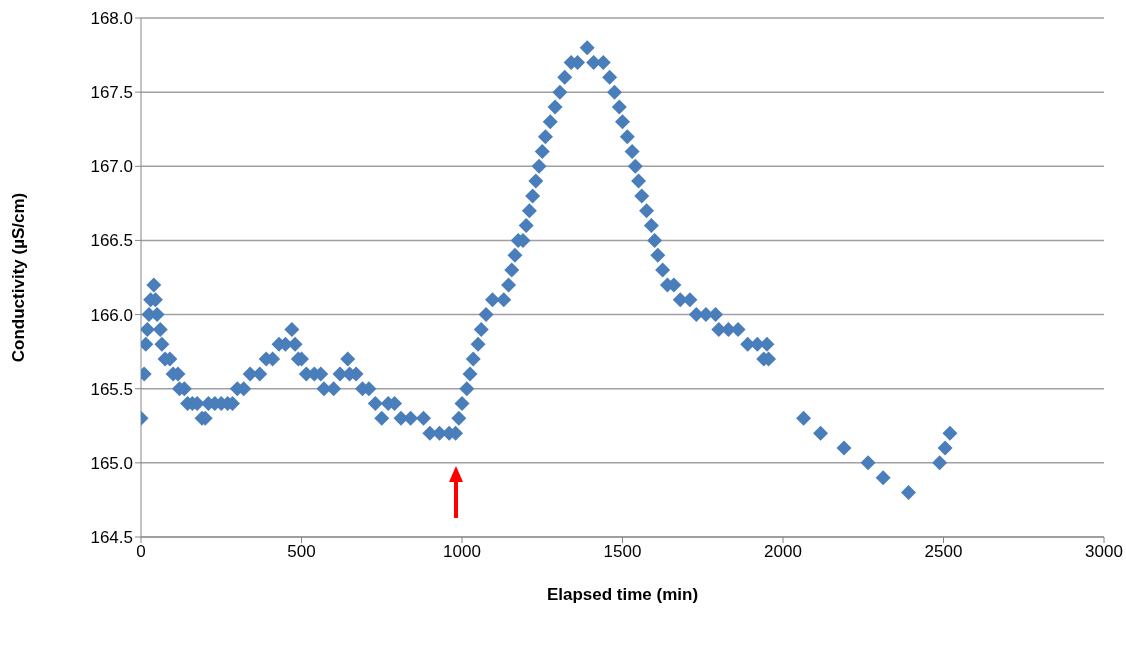 The image size is (1126, 648). Describe the element at coordinates (111, 241) in the screenshot. I see `y-tick-label: 166.5` at that location.